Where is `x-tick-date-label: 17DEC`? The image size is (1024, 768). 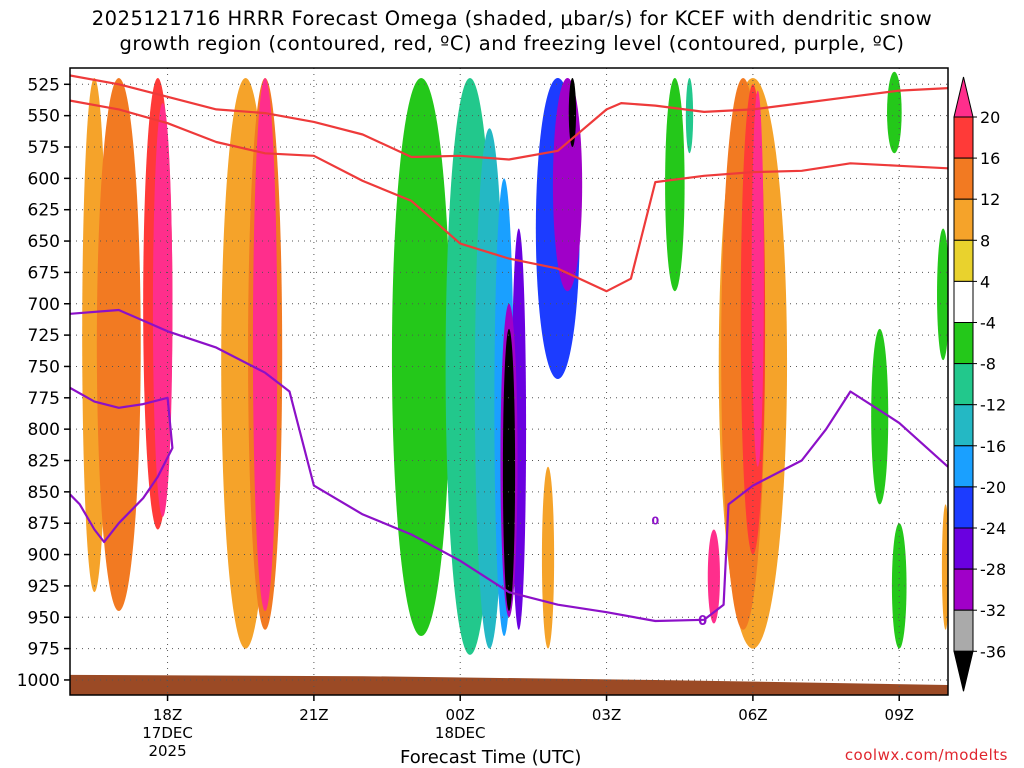 x-tick-date-label: 17DEC is located at coordinates (167, 733).